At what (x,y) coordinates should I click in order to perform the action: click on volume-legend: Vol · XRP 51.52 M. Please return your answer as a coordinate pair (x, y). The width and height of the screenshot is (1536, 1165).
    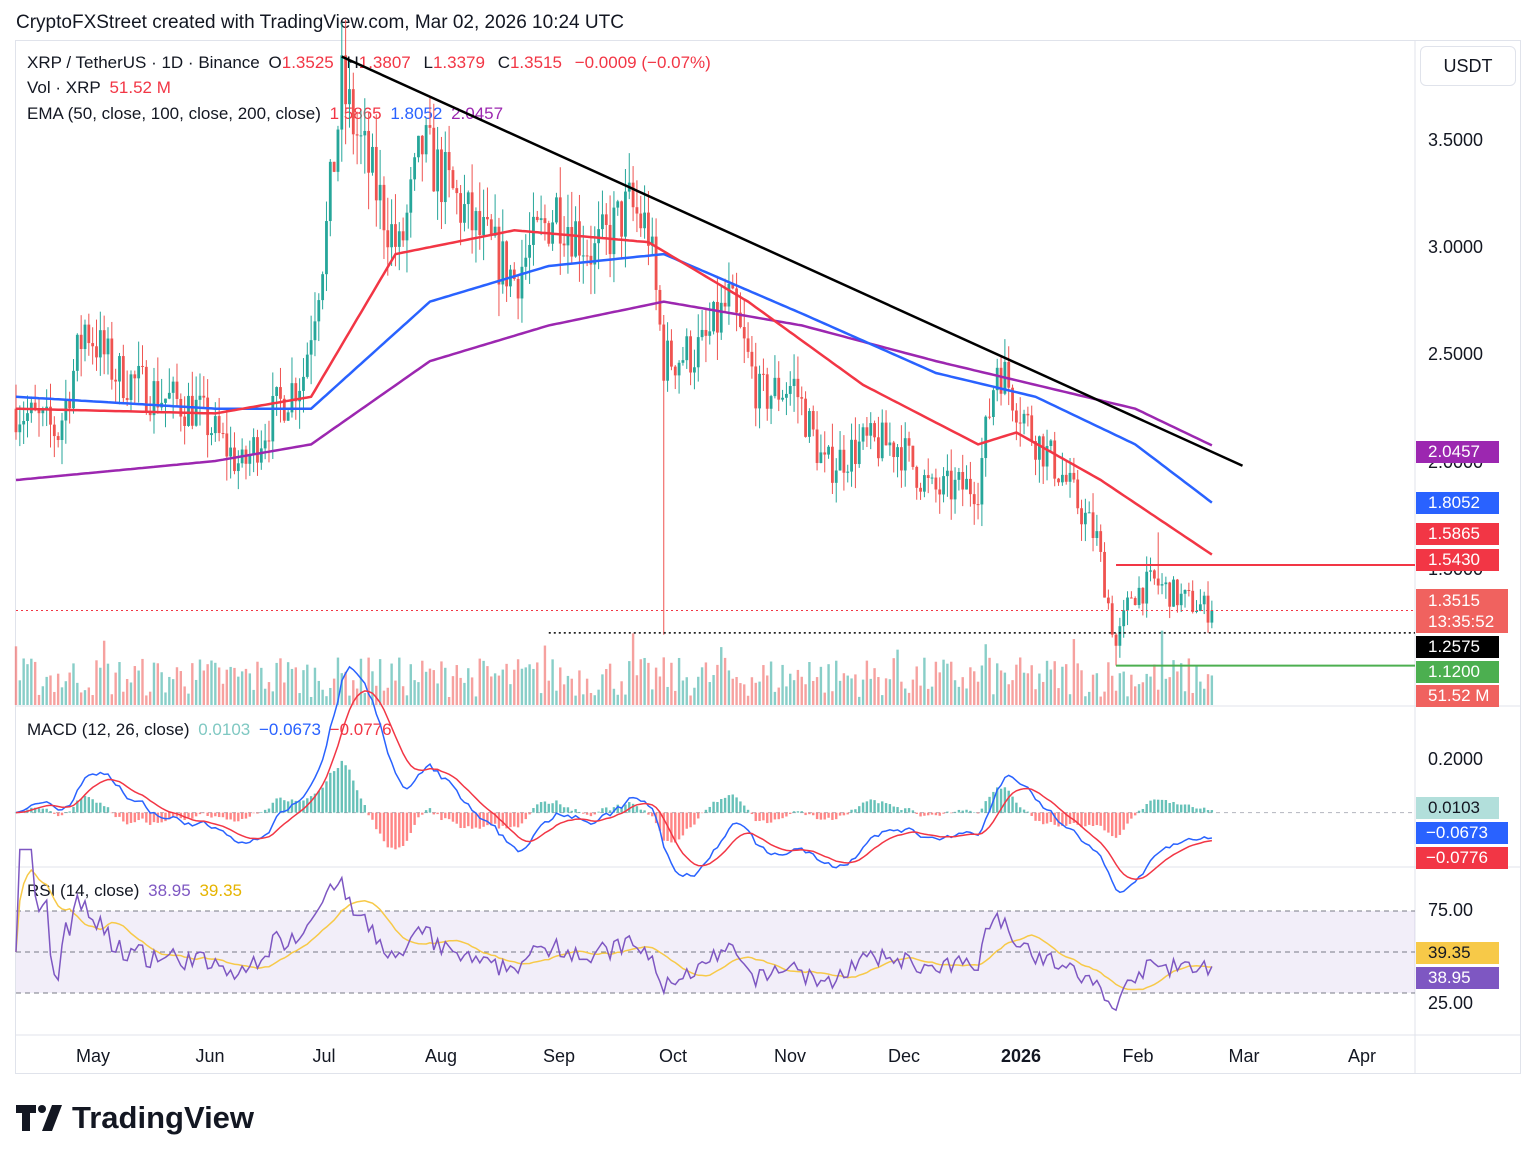
    Looking at the image, I should click on (101, 88).